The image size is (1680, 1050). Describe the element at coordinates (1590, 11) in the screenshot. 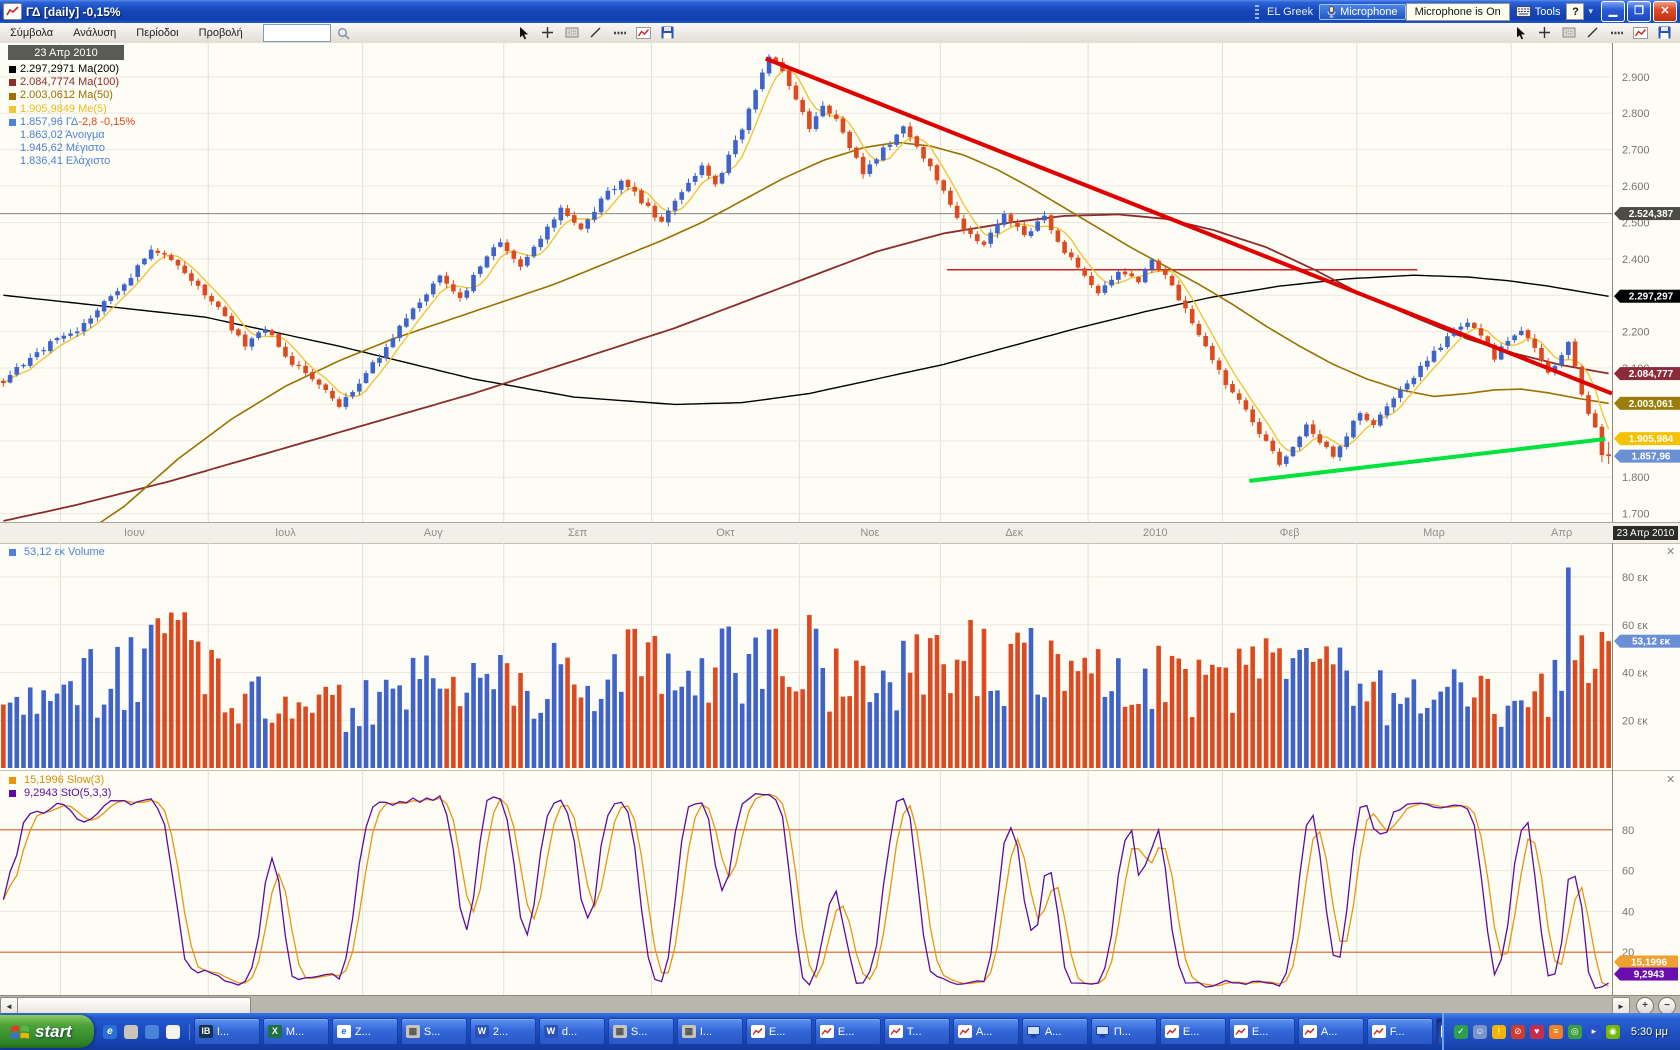

I see `language-bar-options-icon: ▾` at that location.